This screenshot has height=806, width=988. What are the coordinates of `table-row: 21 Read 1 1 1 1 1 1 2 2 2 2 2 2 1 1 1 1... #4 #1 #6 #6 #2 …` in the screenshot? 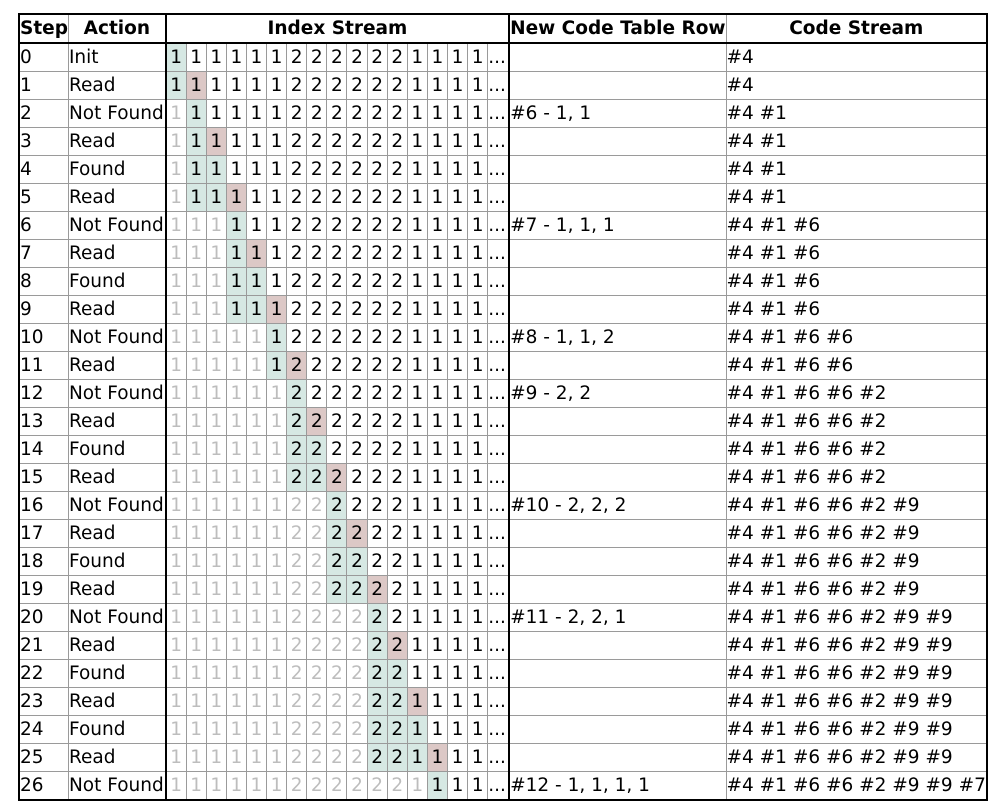 It's located at (502, 645).